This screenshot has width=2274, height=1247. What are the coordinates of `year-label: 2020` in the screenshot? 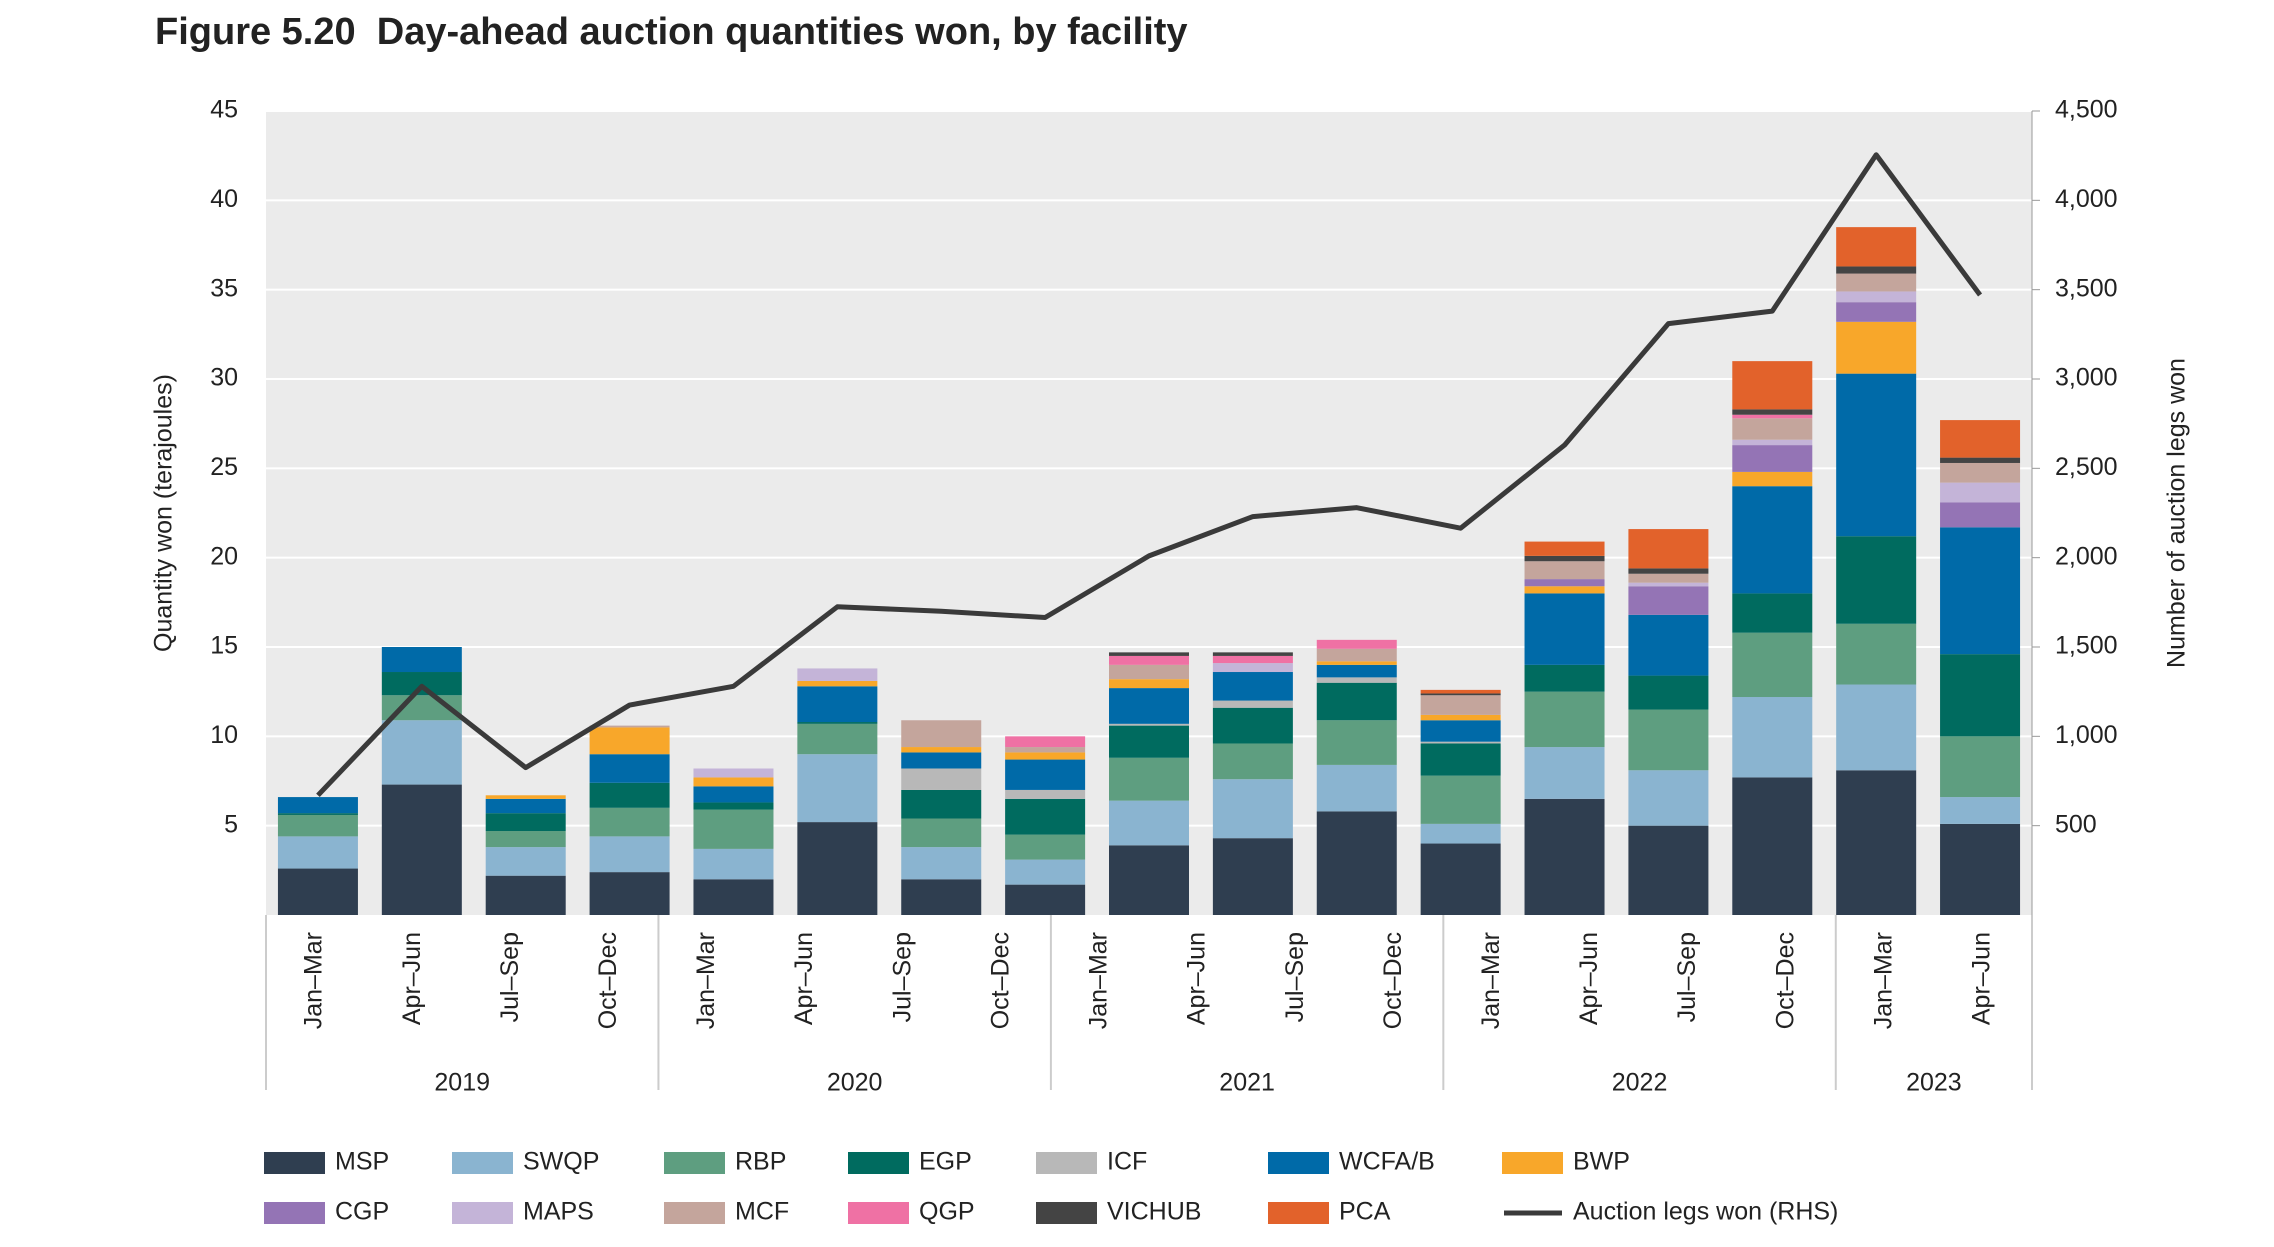 It's located at (855, 1083).